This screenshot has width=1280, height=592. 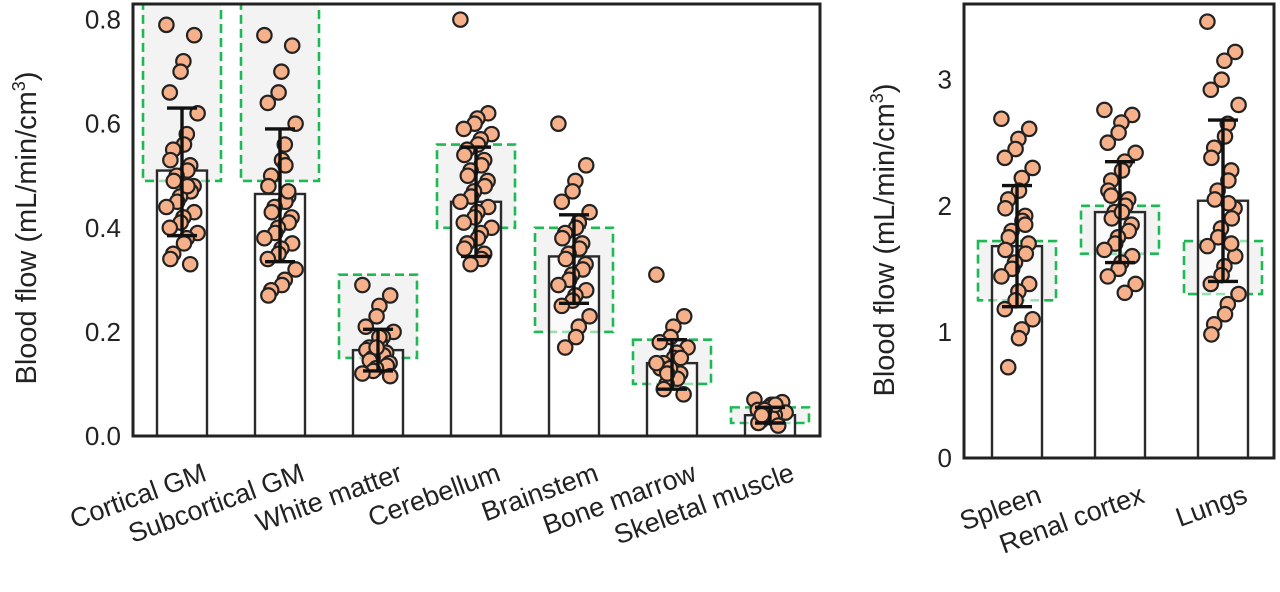 I want to click on y-tick-label: 0.4, so click(x=103, y=228).